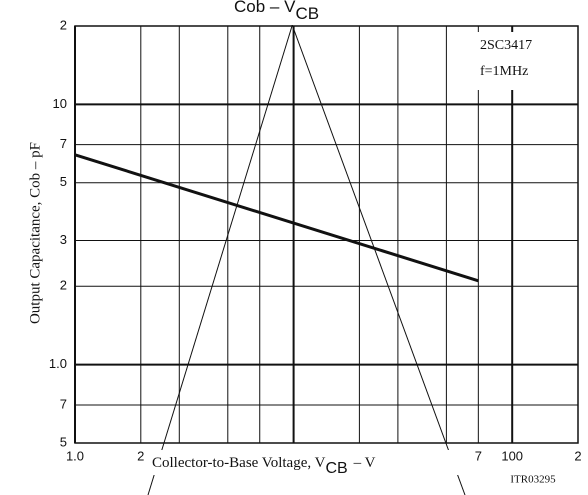  I want to click on y-tick-label: 10, so click(60, 103).